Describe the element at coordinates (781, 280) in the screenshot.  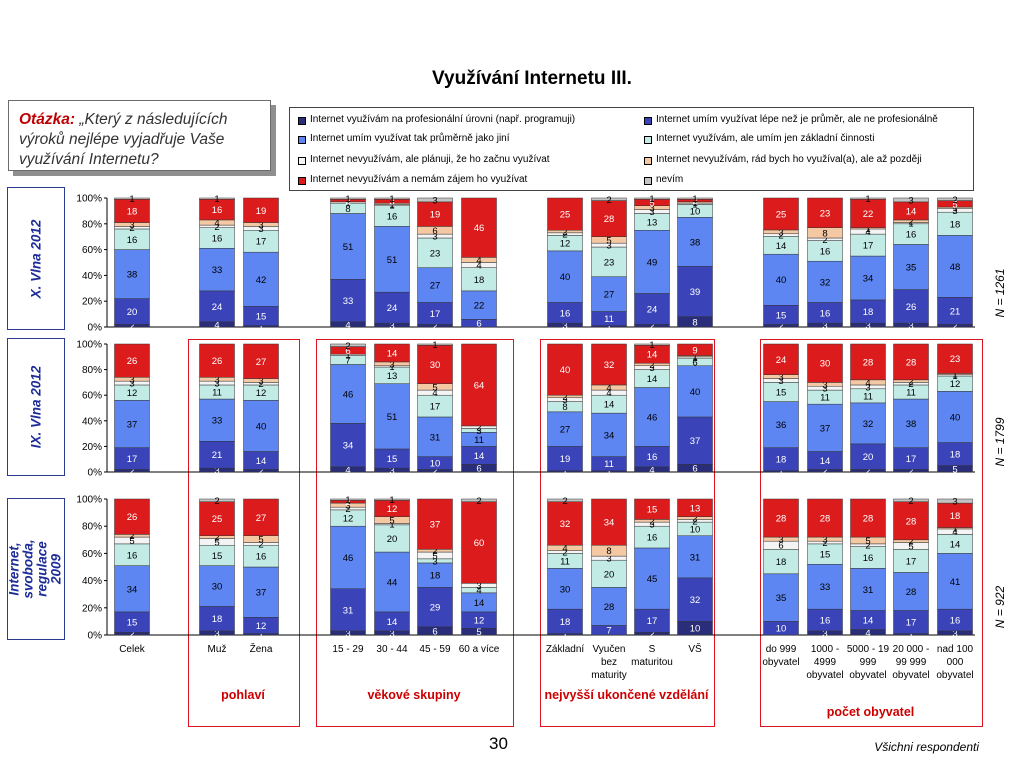
I see `bar-segment-value: 40` at that location.